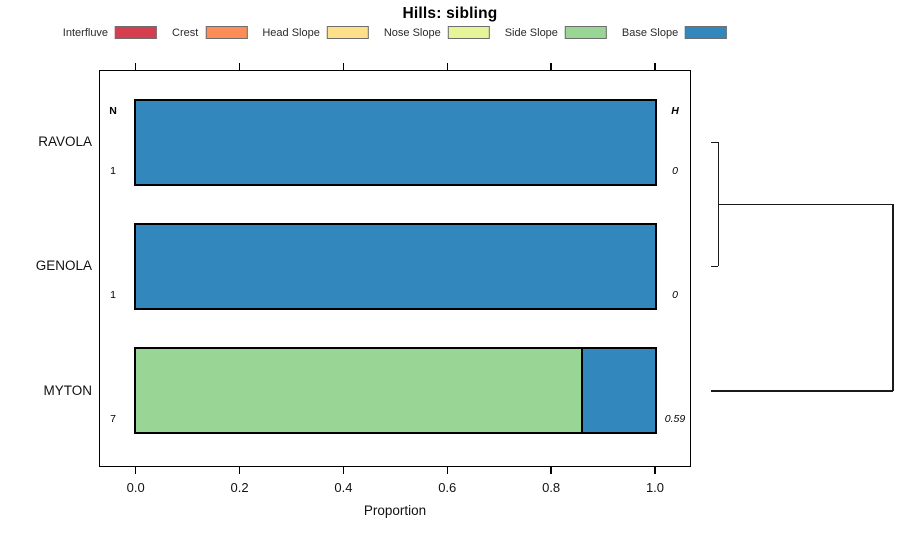  I want to click on tick-label: 0.8, so click(551, 487).